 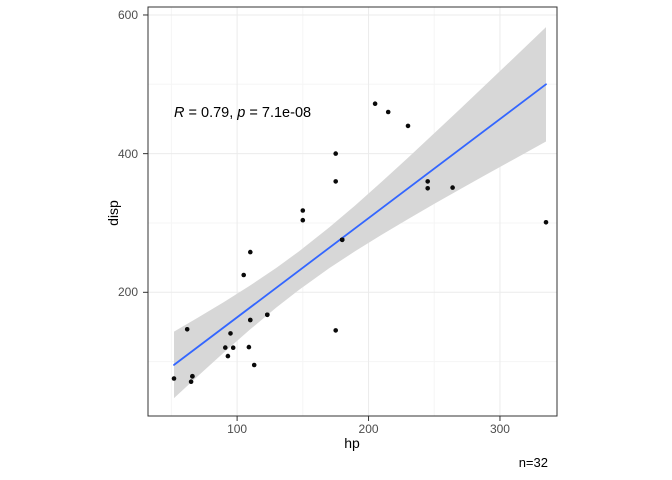 I want to click on y-tick-label: 400, so click(x=127, y=153).